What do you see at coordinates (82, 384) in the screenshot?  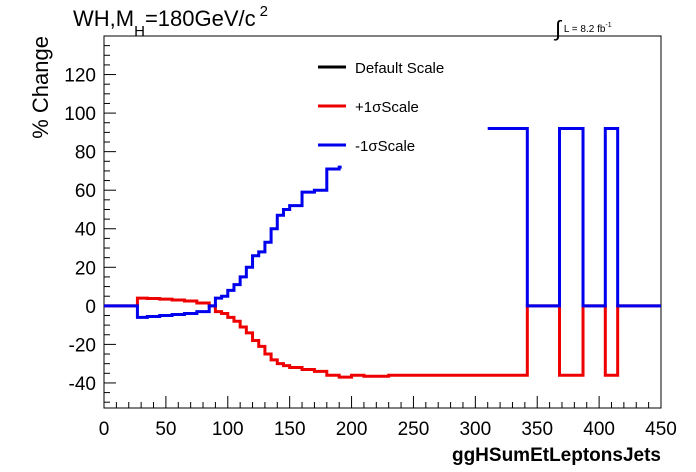 I see `y-tick-label: -40` at bounding box center [82, 384].